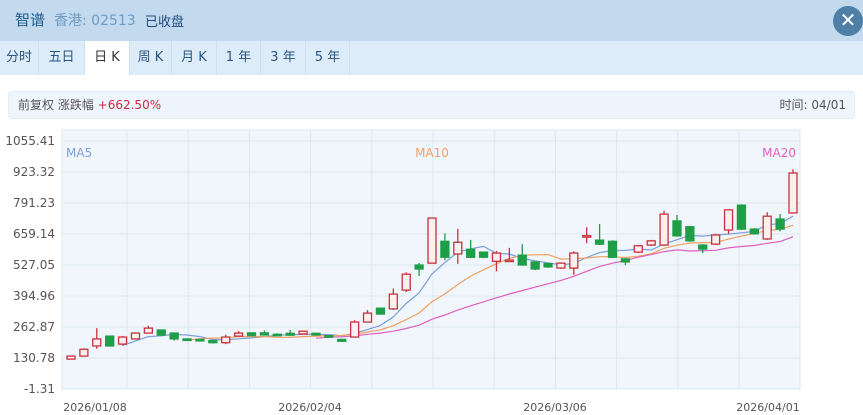  Describe the element at coordinates (812, 105) in the screenshot. I see `time-label: 时间: 04/01` at that location.